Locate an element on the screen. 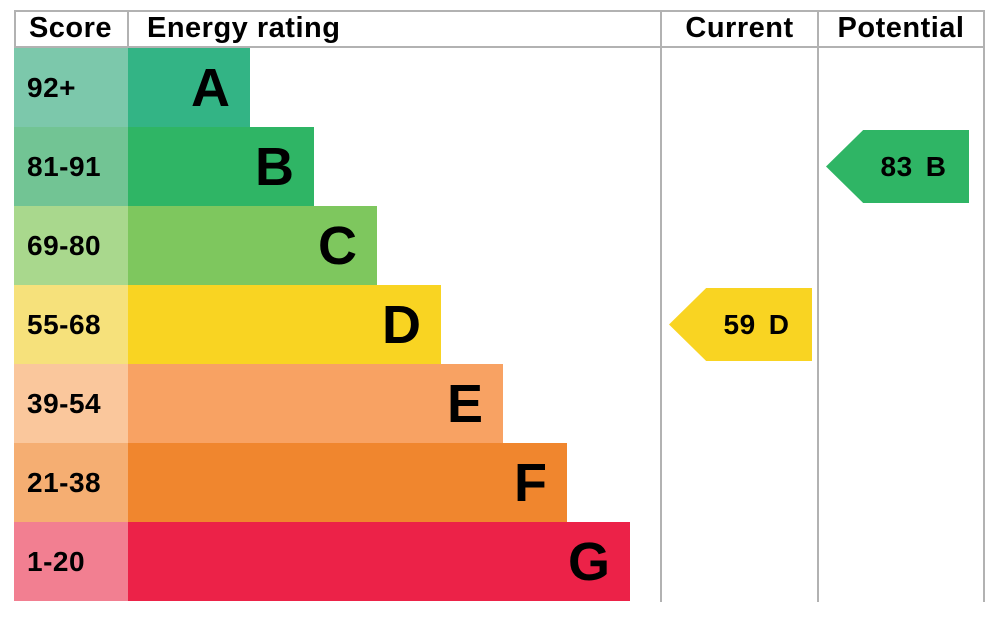  header-score: Score is located at coordinates (70, 28).